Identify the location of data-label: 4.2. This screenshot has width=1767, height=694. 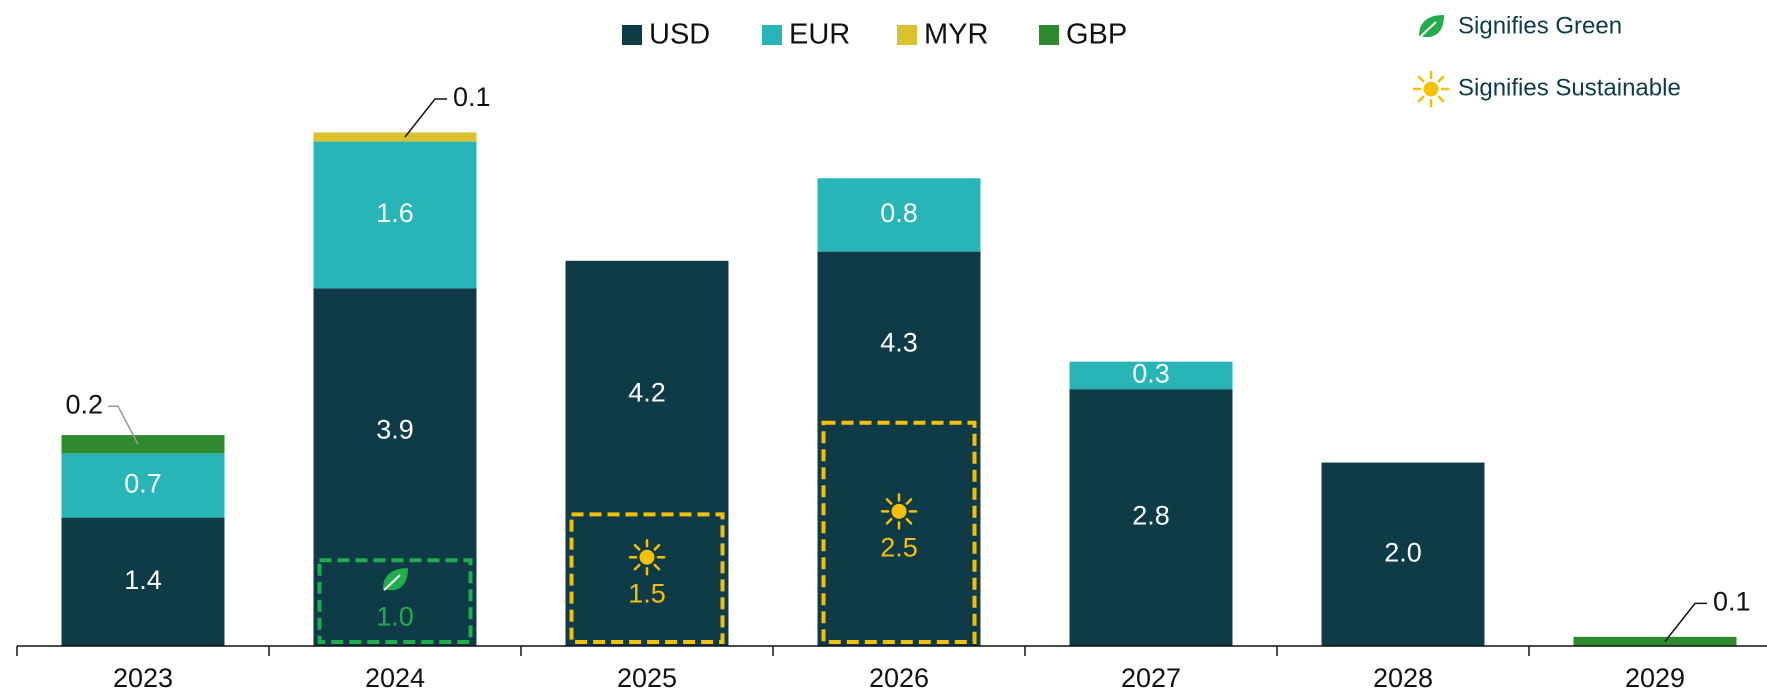
(647, 393).